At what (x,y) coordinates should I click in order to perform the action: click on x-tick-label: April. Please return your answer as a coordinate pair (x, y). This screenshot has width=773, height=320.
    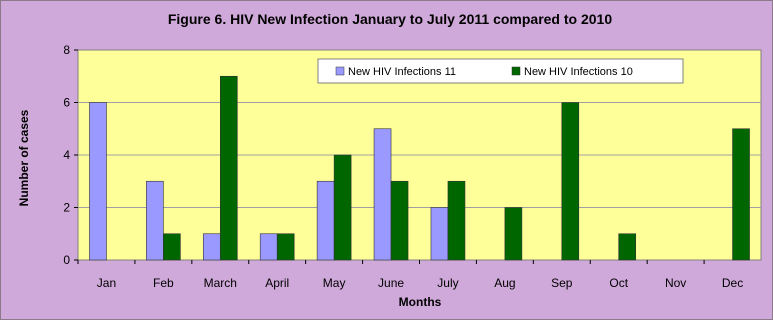
    Looking at the image, I should click on (277, 283).